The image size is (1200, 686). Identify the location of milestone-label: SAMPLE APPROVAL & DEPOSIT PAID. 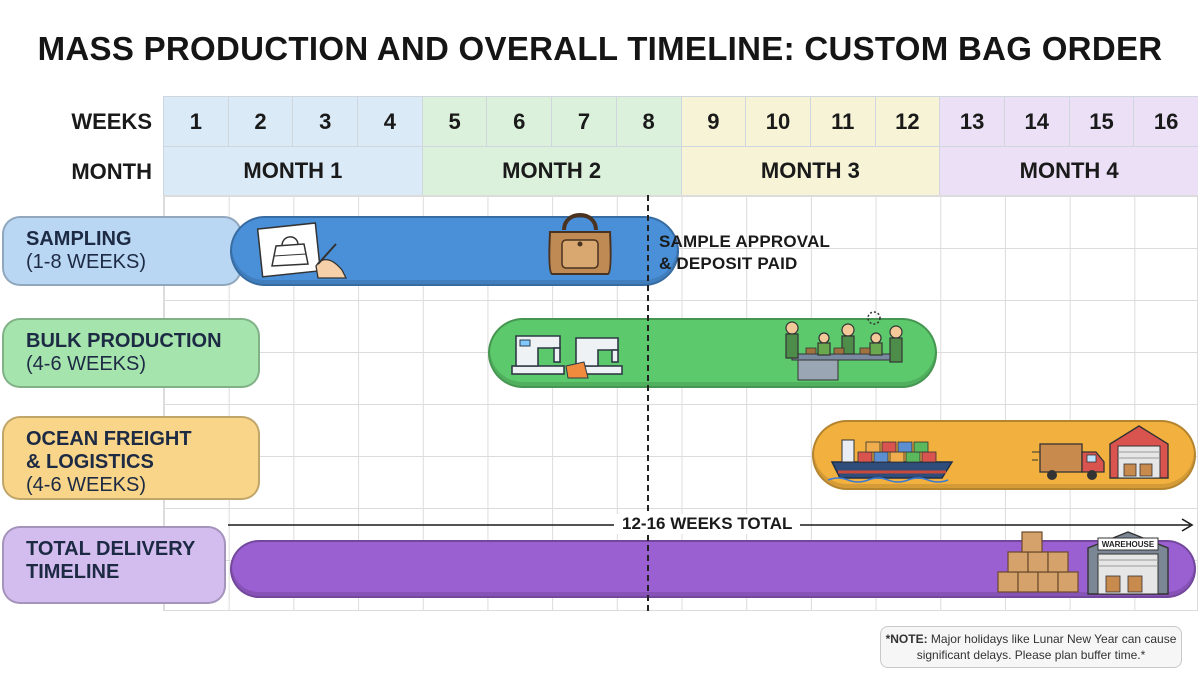
(744, 253).